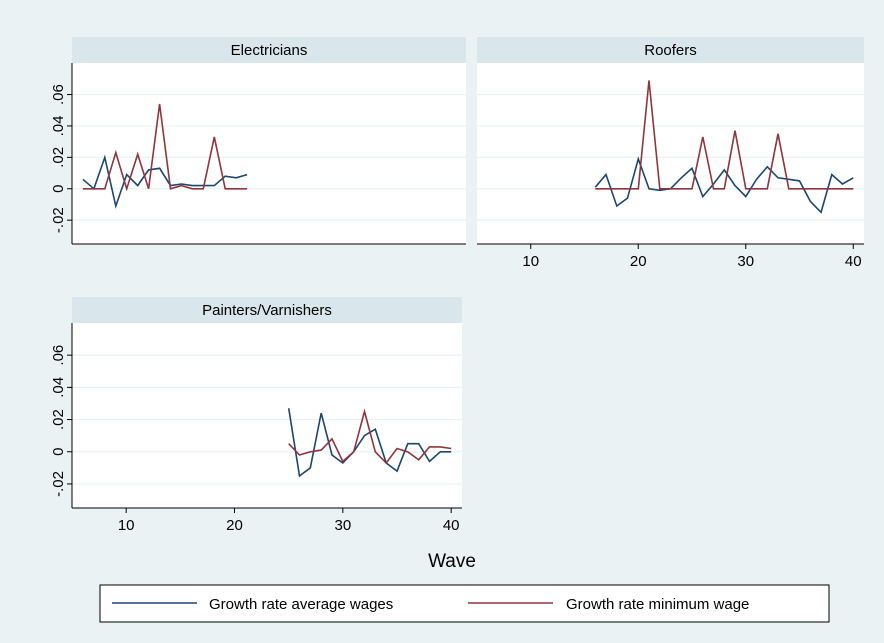 Image resolution: width=884 pixels, height=643 pixels. I want to click on panel-title-roofers: Roofers, so click(670, 50).